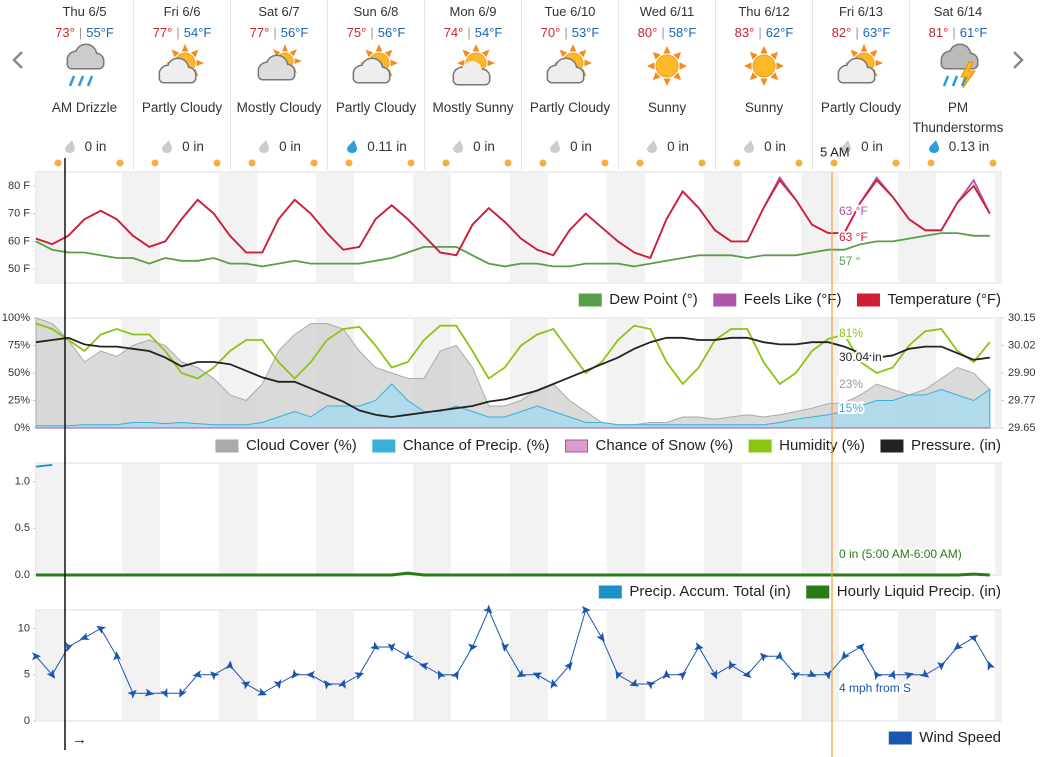 Image resolution: width=1040 pixels, height=757 pixels. What do you see at coordinates (518, 665) in the screenshot?
I see `plot-frame` at bounding box center [518, 665].